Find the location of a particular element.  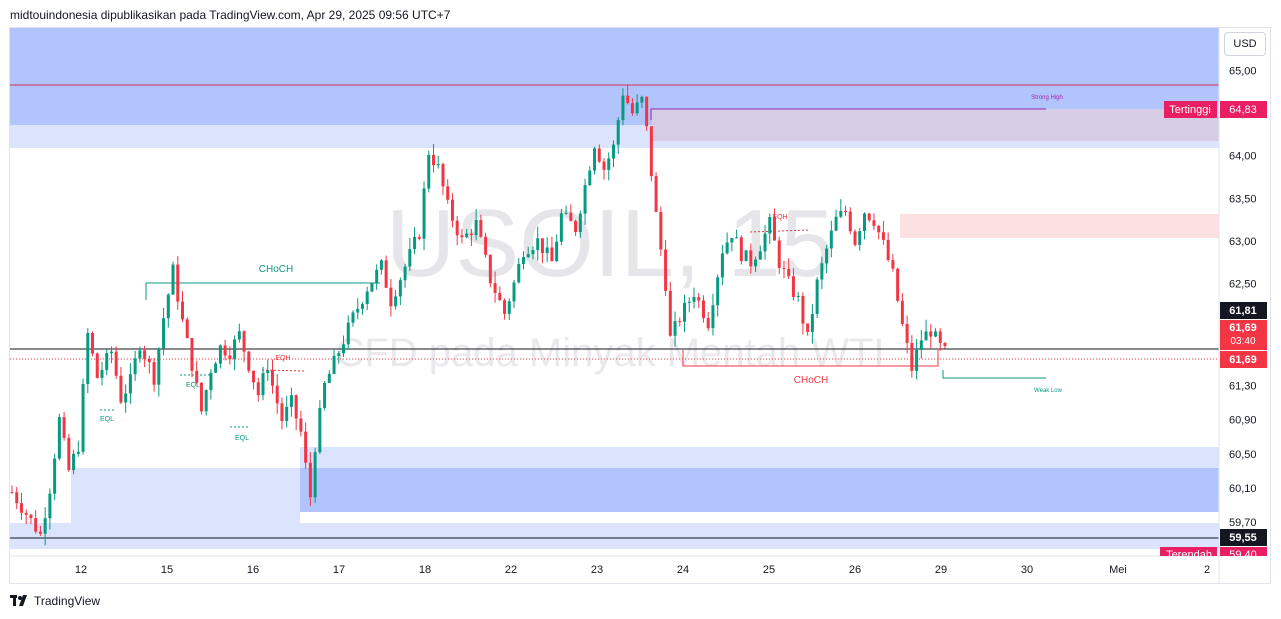

time-tick-5: 22 is located at coordinates (511, 570).